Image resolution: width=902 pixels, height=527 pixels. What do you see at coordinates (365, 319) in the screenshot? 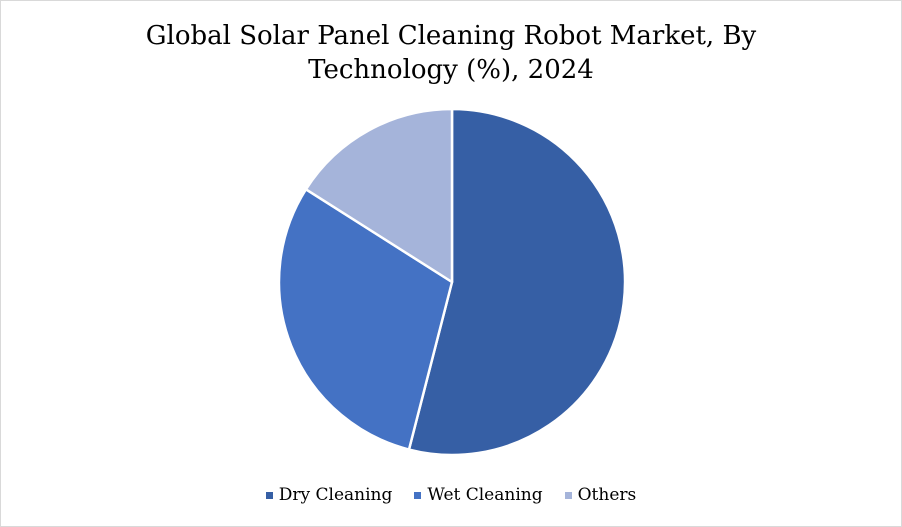
I see `pie-slice-wet-cleaning` at bounding box center [365, 319].